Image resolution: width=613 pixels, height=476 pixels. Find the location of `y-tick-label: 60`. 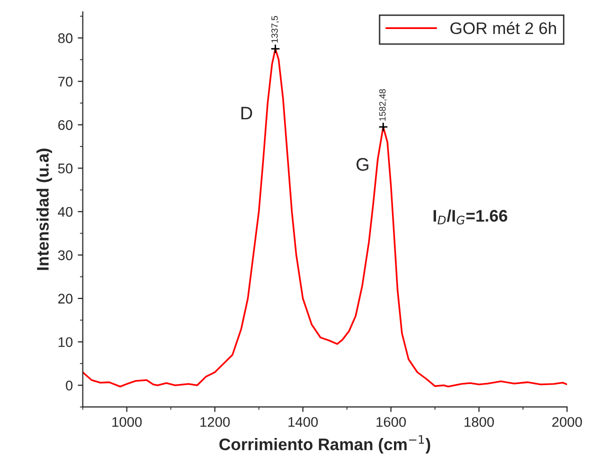

y-tick-label: 60 is located at coordinates (65, 125).